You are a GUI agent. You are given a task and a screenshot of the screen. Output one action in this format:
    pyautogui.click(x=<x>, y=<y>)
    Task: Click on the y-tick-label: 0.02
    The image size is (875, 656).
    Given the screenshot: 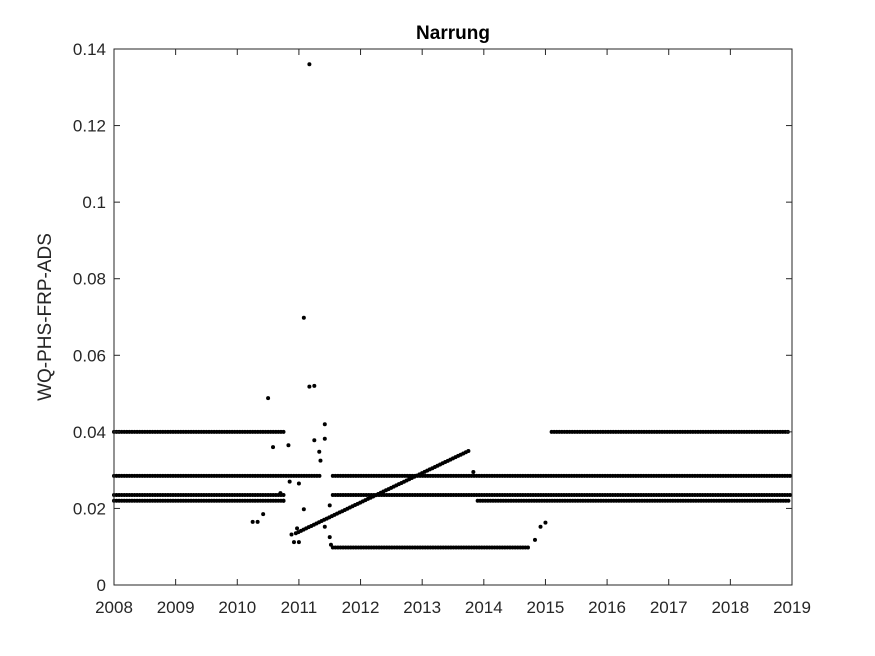 What is the action you would take?
    pyautogui.click(x=89, y=508)
    